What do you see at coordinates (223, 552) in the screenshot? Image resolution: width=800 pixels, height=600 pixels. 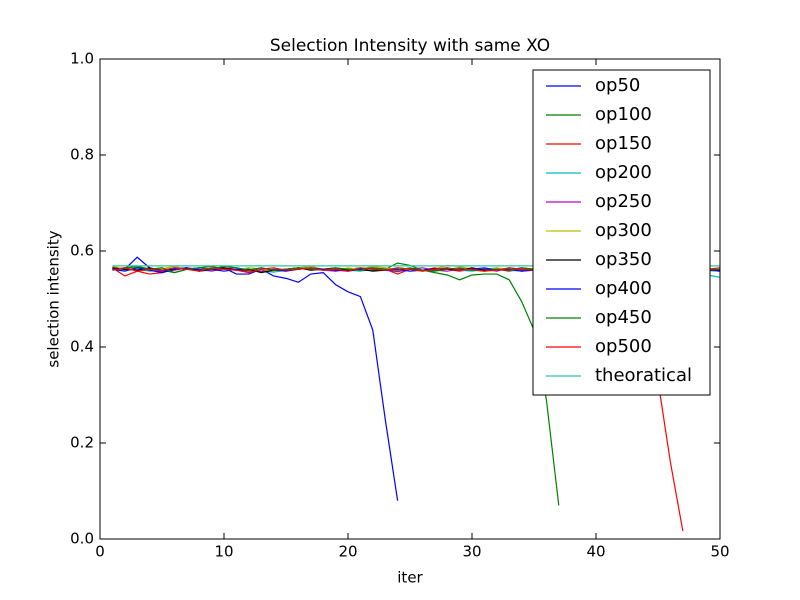 I see `x-tick-label: 10` at bounding box center [223, 552].